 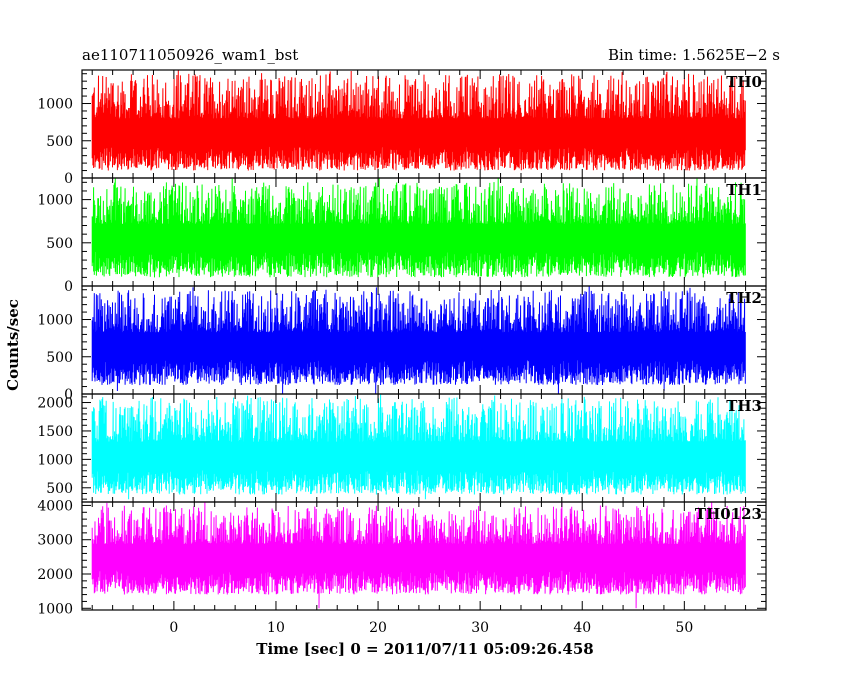 I want to click on panel-label-th3: TH3, so click(x=744, y=406).